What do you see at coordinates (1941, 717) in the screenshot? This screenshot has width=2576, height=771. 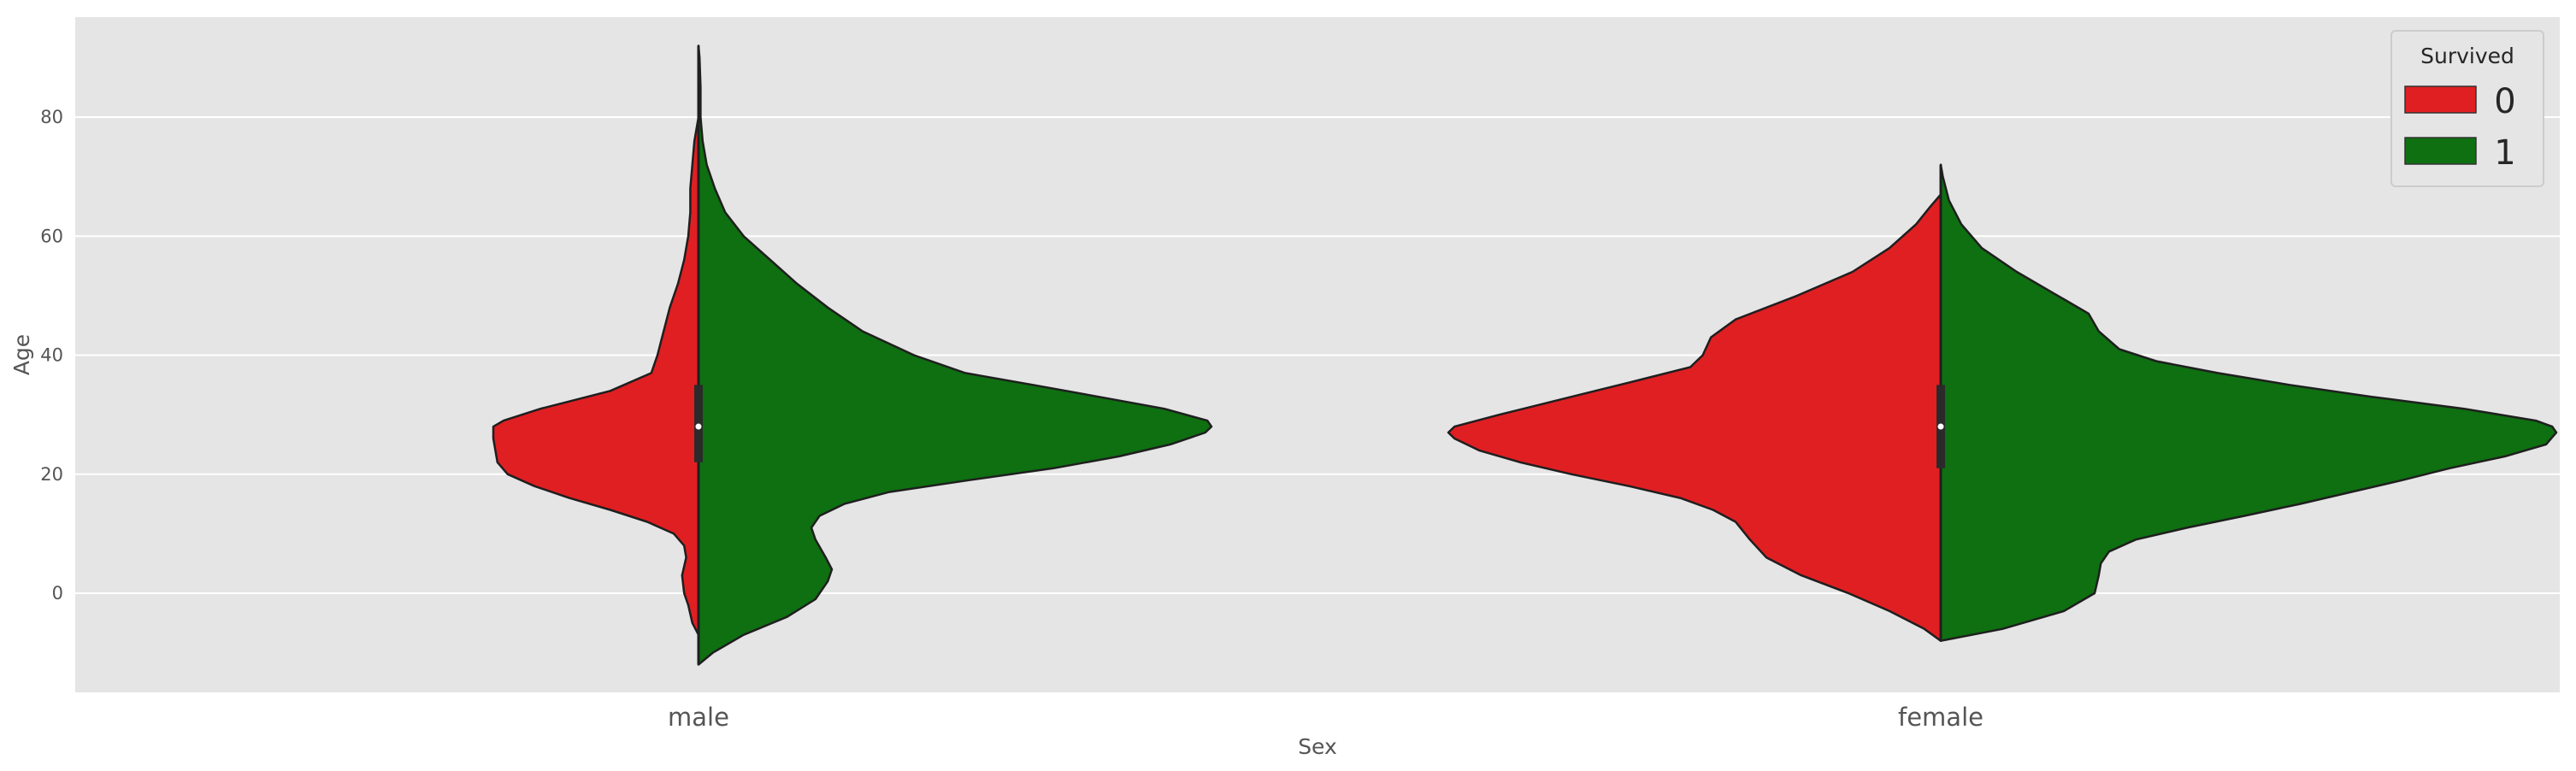 I see `x-tick-label-female: female` at bounding box center [1941, 717].